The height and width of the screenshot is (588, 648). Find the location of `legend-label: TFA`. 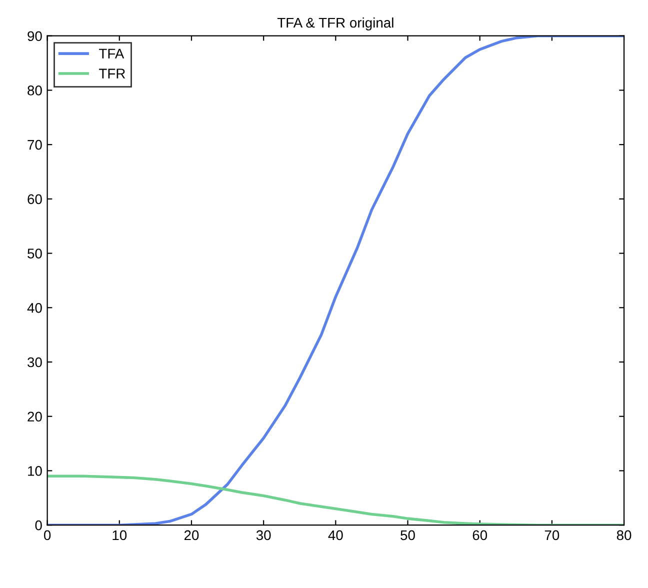

legend-label: TFA is located at coordinates (111, 53).